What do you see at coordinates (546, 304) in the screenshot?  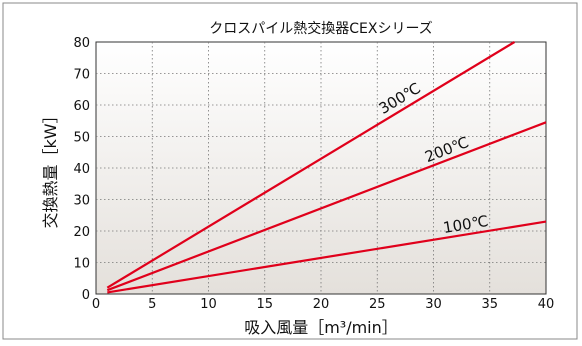 I see `x-tick-label: 40` at bounding box center [546, 304].